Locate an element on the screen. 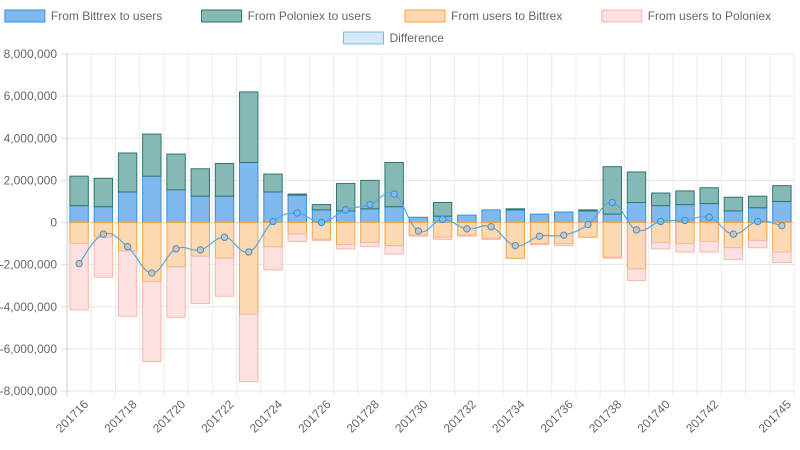 The width and height of the screenshot is (800, 450). legend-item-2: From users to Bittrex is located at coordinates (483, 16).